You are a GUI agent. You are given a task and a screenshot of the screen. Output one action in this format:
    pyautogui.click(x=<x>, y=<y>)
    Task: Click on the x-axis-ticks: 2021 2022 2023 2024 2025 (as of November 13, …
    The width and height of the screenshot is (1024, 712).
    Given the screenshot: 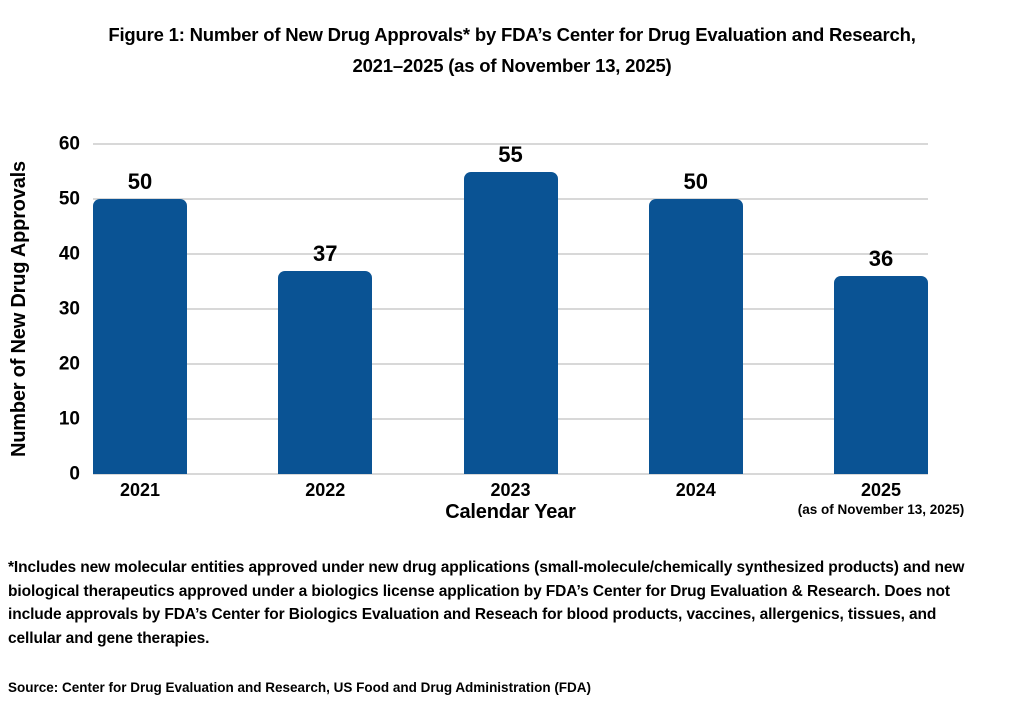 What is the action you would take?
    pyautogui.click(x=529, y=498)
    